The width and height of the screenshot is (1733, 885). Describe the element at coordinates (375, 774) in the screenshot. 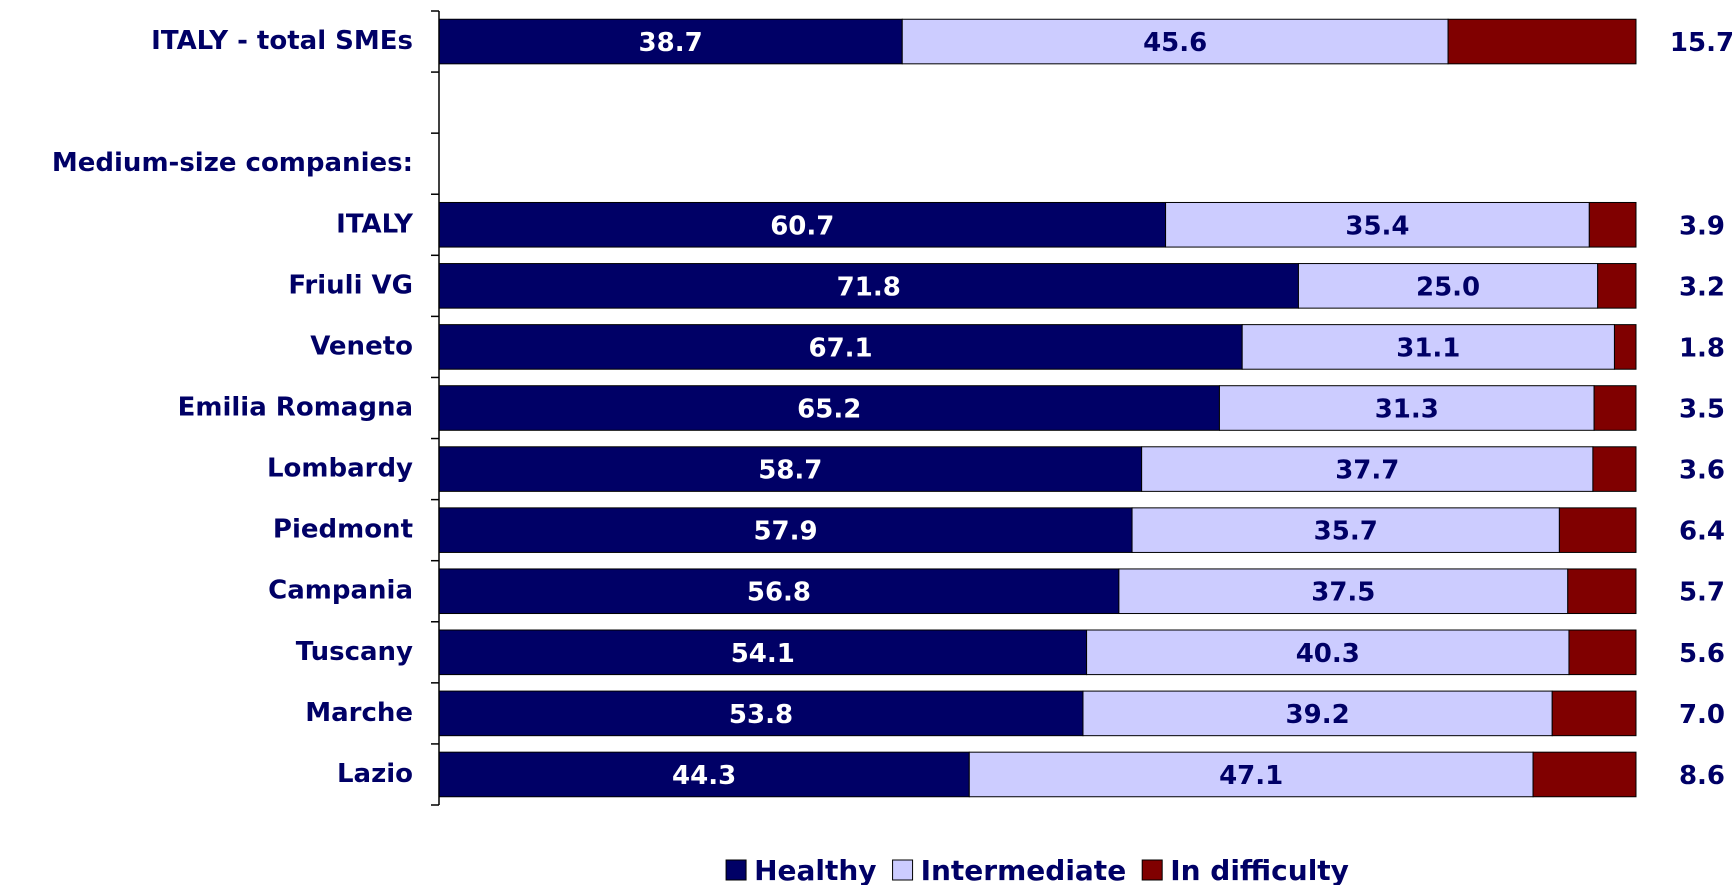

I see `y-tick-label: Lazio` at that location.